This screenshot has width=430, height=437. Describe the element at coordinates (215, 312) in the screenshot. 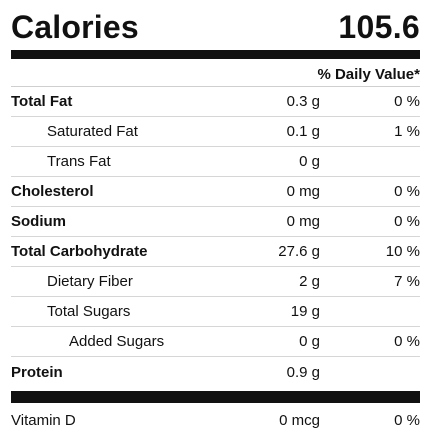

I see `nutrient-row-total-sugars: Total Sugars 19 g` at that location.